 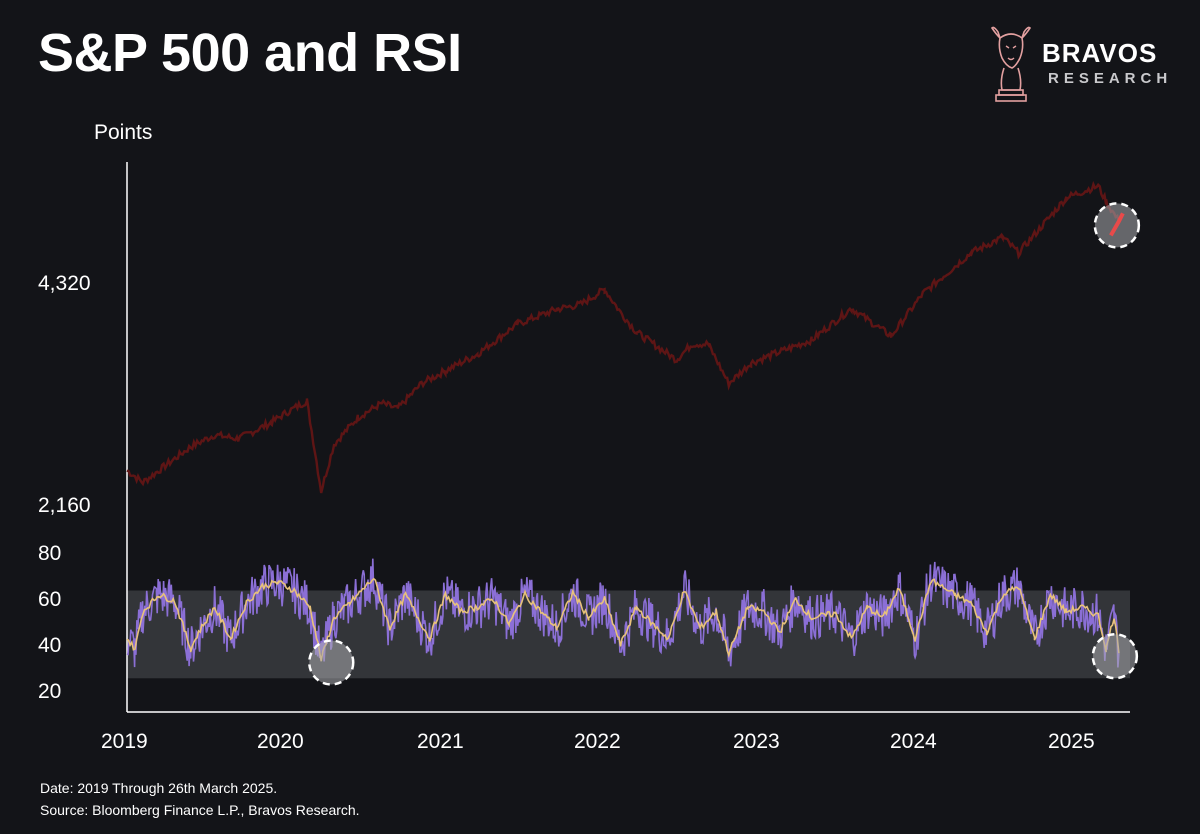 What do you see at coordinates (440, 741) in the screenshot?
I see `x-tick-2021: 2021` at bounding box center [440, 741].